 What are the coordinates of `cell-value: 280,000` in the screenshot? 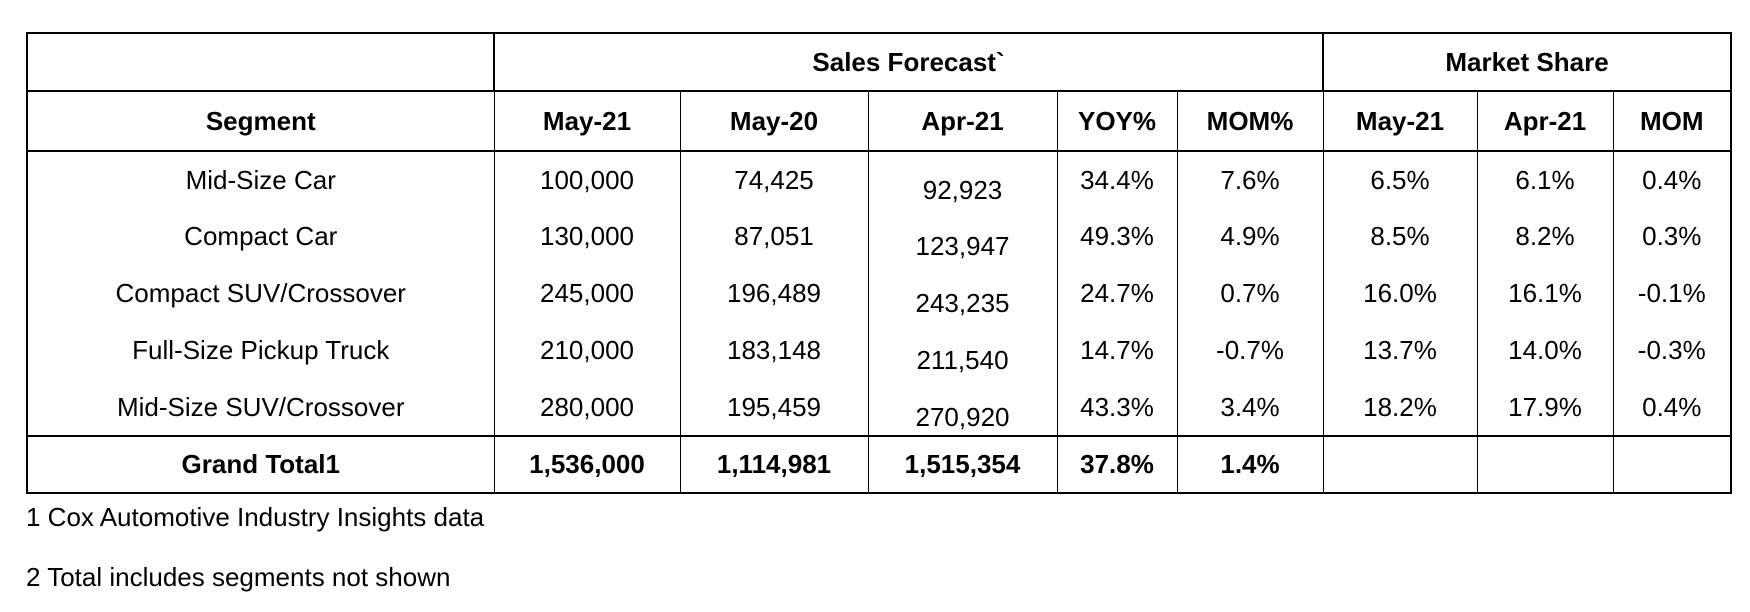 It's located at (587, 406).